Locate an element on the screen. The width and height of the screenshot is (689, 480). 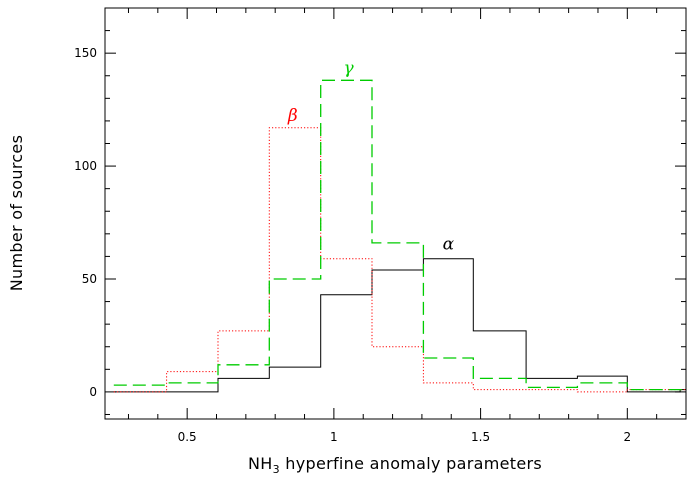
x-axis-title-subscript: 3 is located at coordinates (276, 469).